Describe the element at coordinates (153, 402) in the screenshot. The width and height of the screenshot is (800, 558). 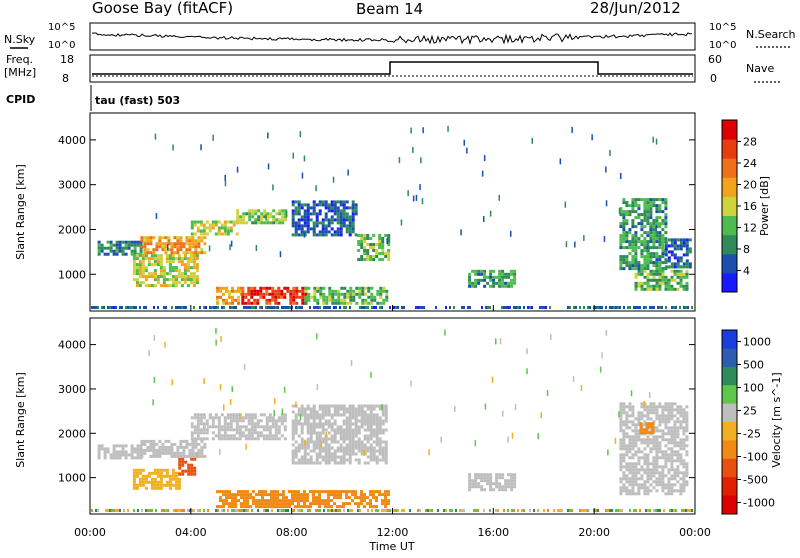
I see `velocity-echo` at that location.